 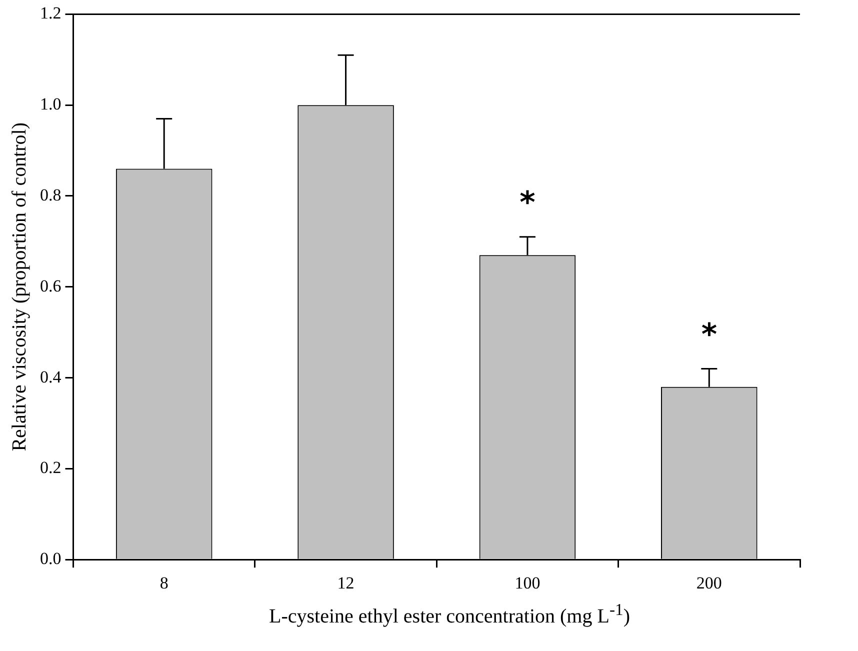 What do you see at coordinates (164, 582) in the screenshot?
I see `x-tick-label: 8` at bounding box center [164, 582].